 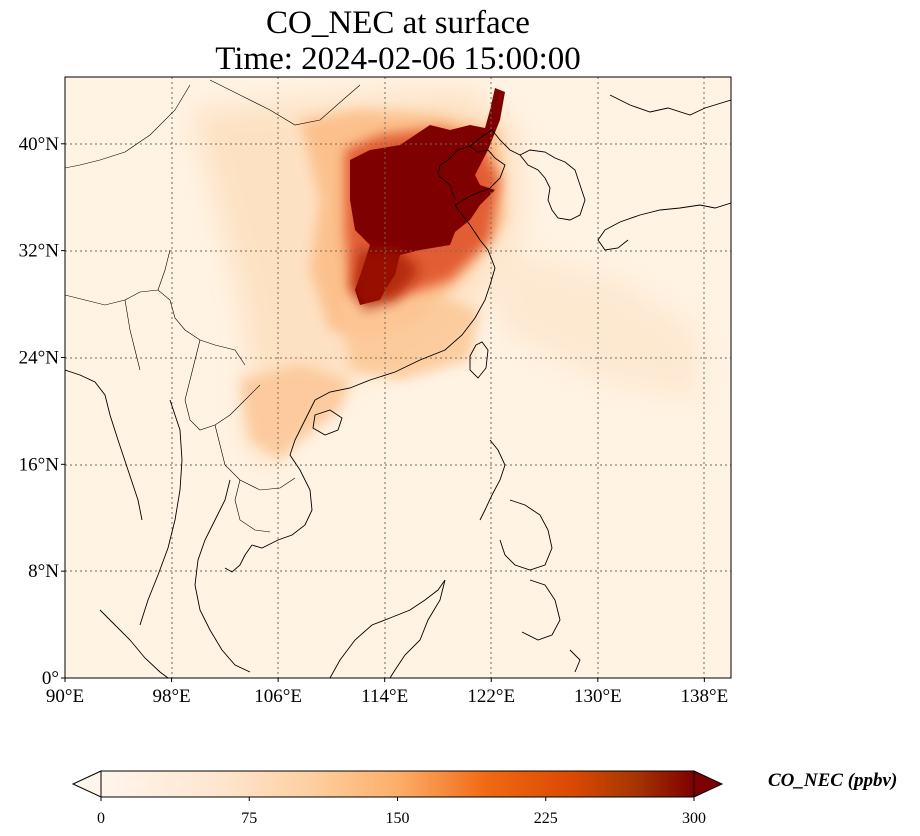 I want to click on lon-tick-labels: 90°E 98°E 106°E 114°E 122°E 130°E 138°E, so click(x=387, y=692).